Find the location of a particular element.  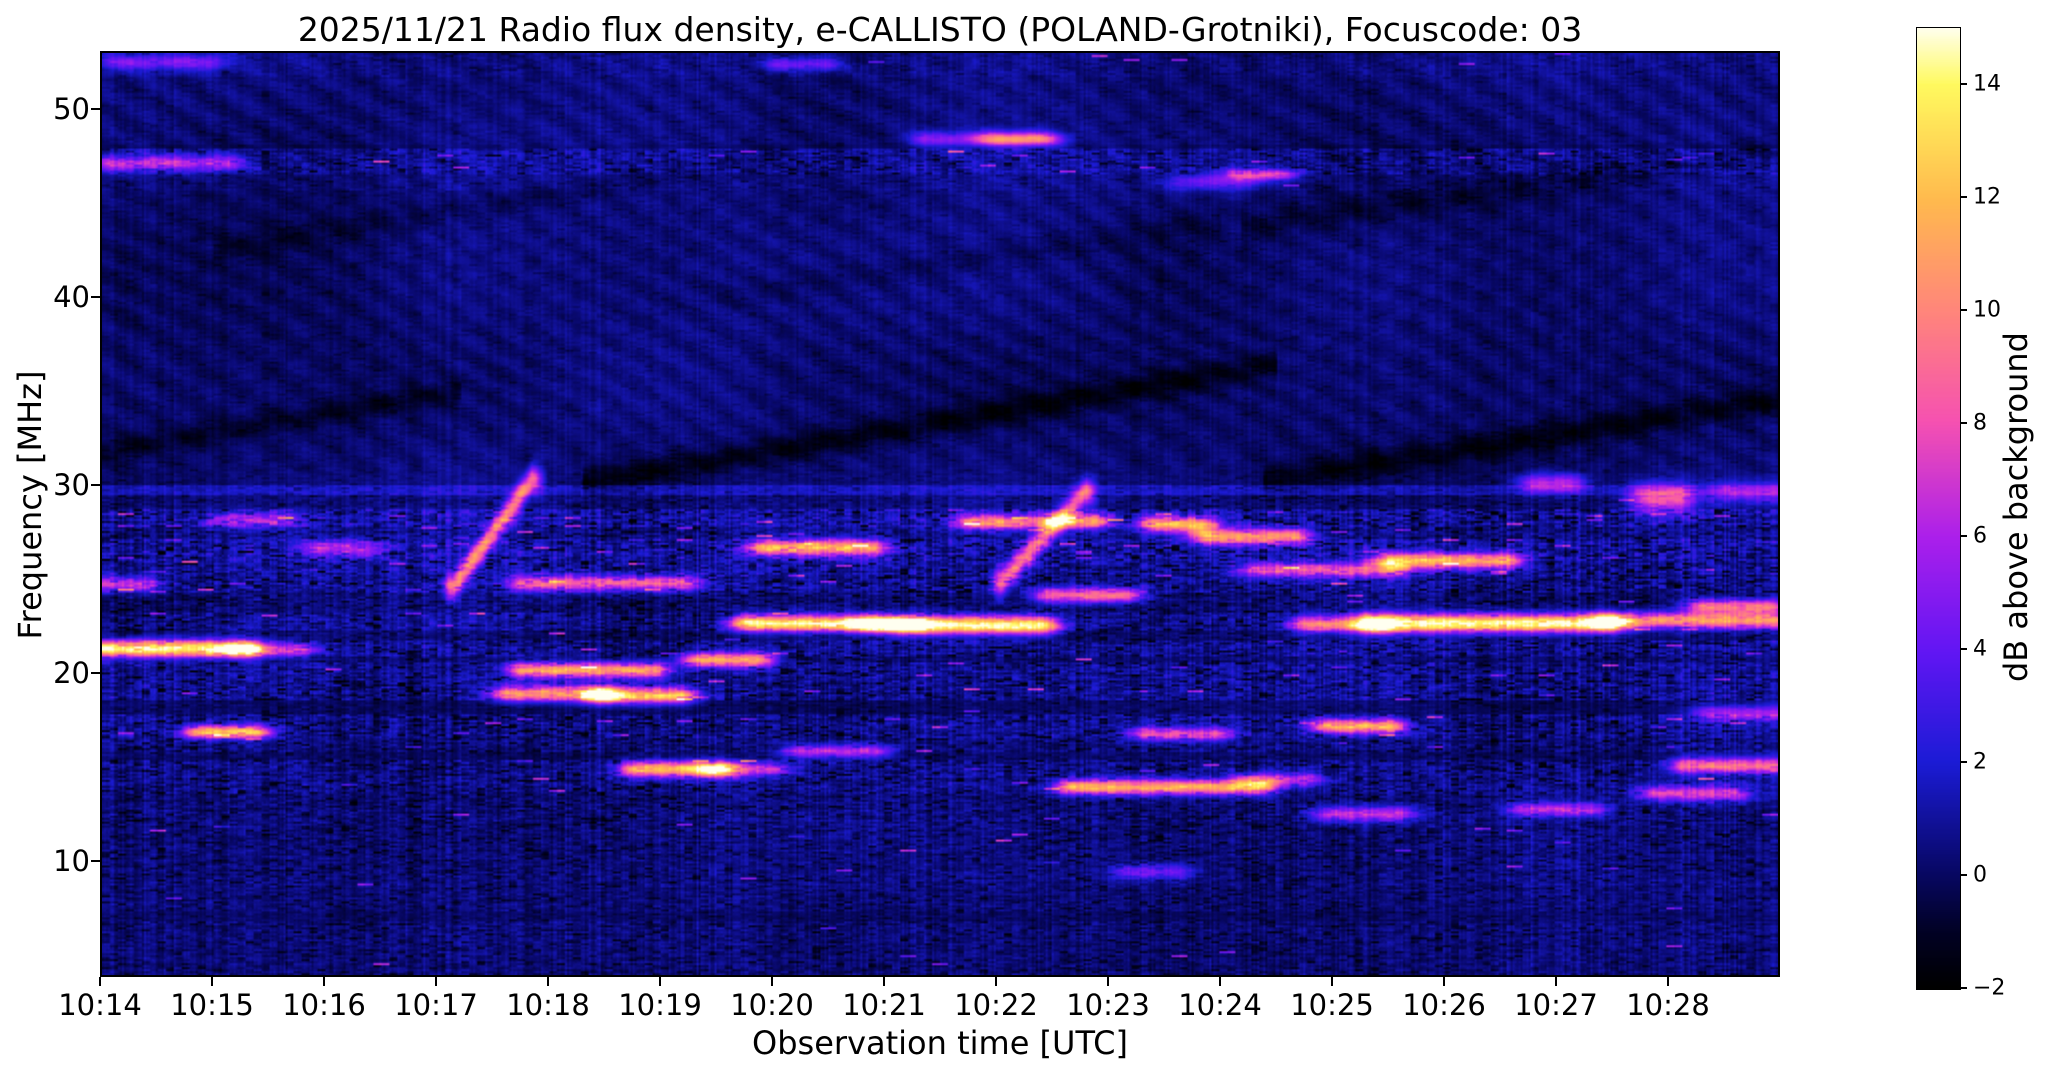

colorbar-tick-label: 2 is located at coordinates (1980, 762).